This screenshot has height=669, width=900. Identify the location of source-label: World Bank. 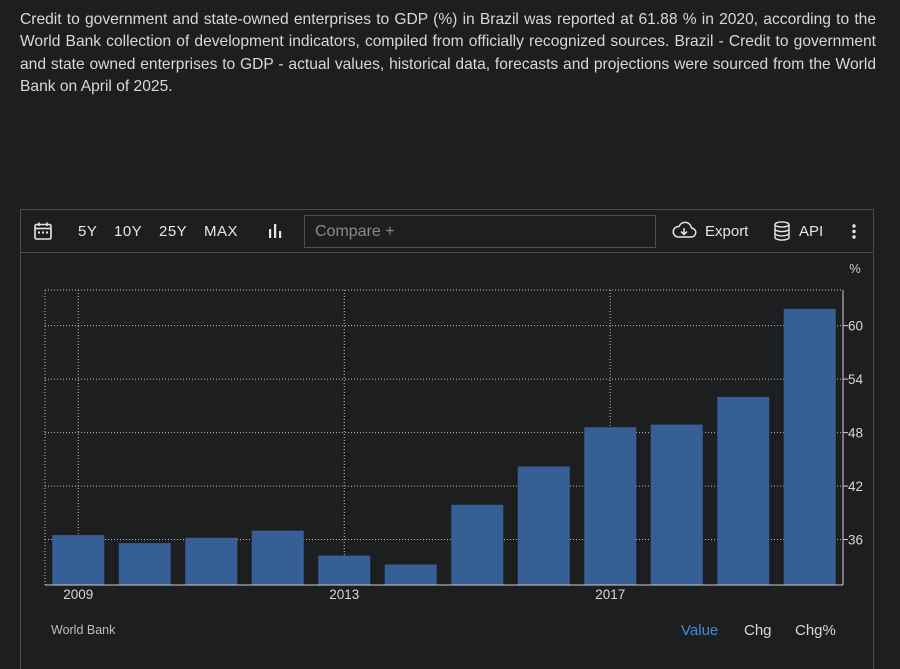
(83, 630).